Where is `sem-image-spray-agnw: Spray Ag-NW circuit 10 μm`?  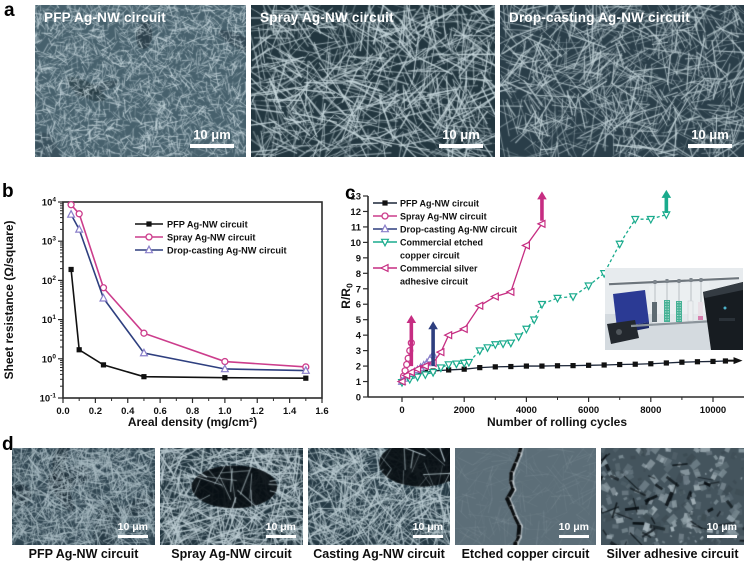
sem-image-spray-agnw: Spray Ag-NW circuit 10 μm is located at coordinates (373, 81).